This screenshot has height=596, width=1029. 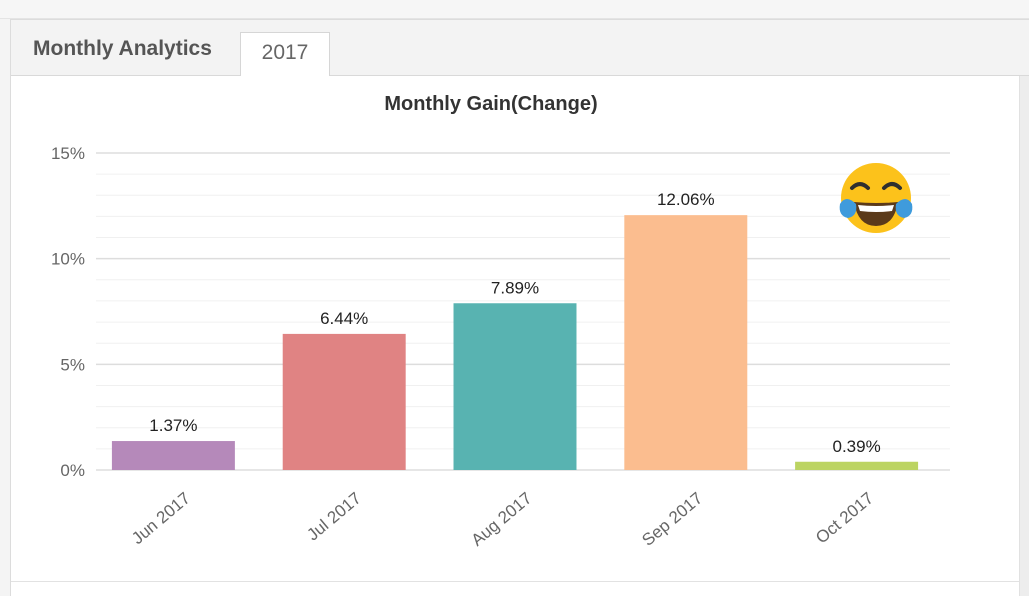 What do you see at coordinates (876, 198) in the screenshot?
I see `face-with-tears-of-joy-icon` at bounding box center [876, 198].